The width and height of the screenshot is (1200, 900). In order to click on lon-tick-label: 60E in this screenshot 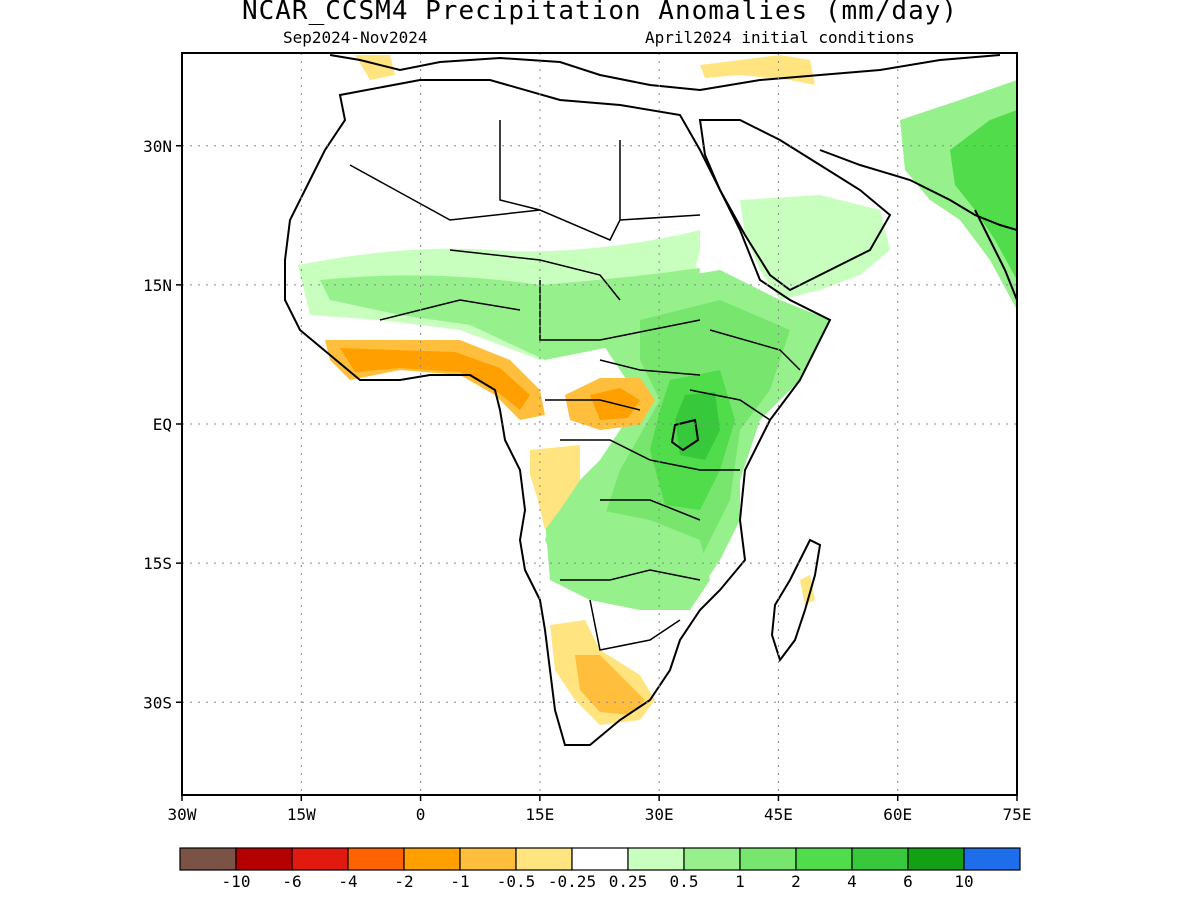, I will do `click(897, 814)`.